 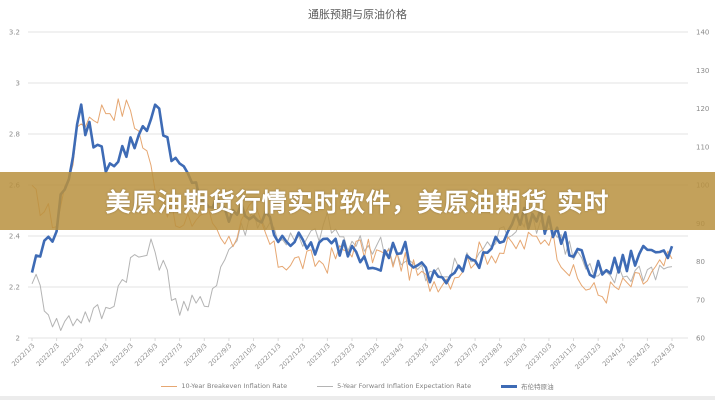 I want to click on right-axis-tick: 70, so click(x=700, y=300).